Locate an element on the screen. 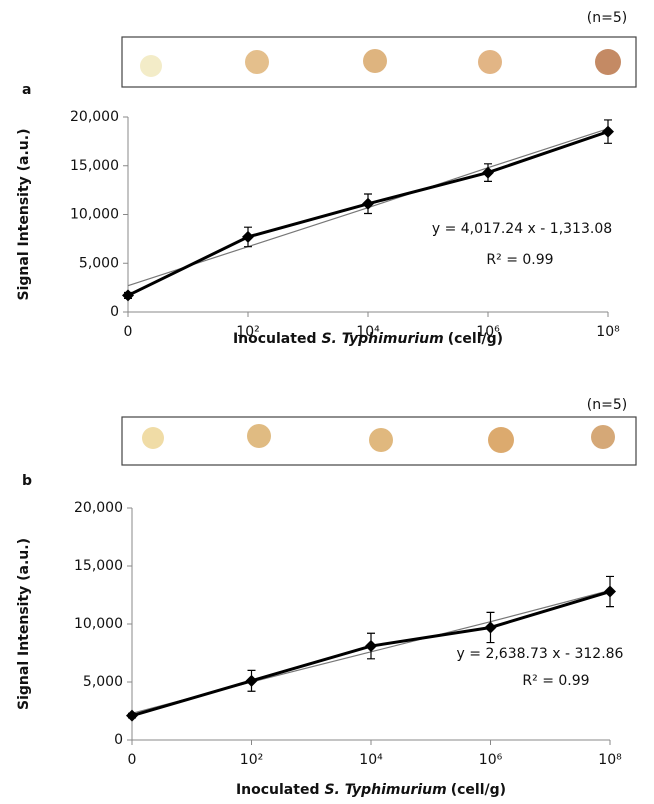 Image resolution: width=654 pixels, height=804 pixels. annotation: y = 4,017.24 x - 1,313.08 is located at coordinates (522, 229).